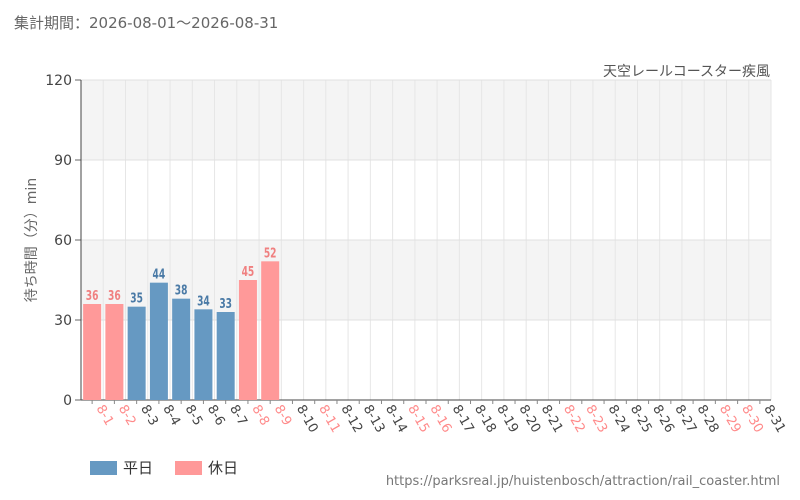 The height and width of the screenshot is (500, 800). Describe the element at coordinates (206, 467) in the screenshot. I see `legend-holiday: 休日` at that location.